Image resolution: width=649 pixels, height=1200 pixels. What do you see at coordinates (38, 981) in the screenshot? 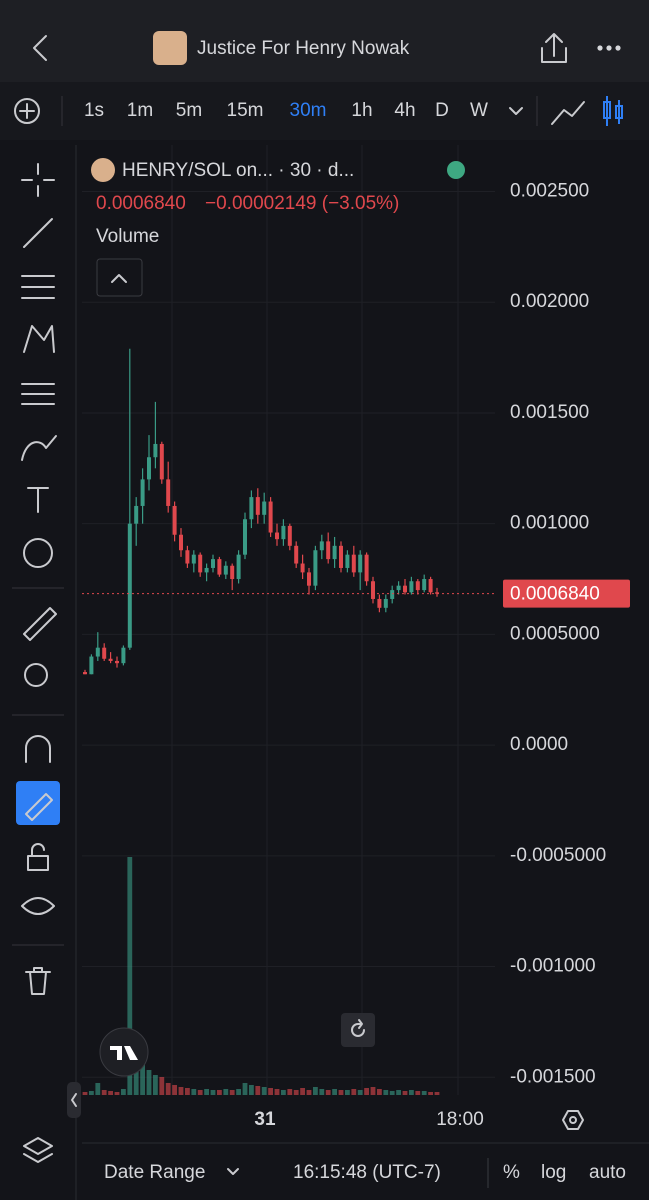
I see `delete-tool` at bounding box center [38, 981].